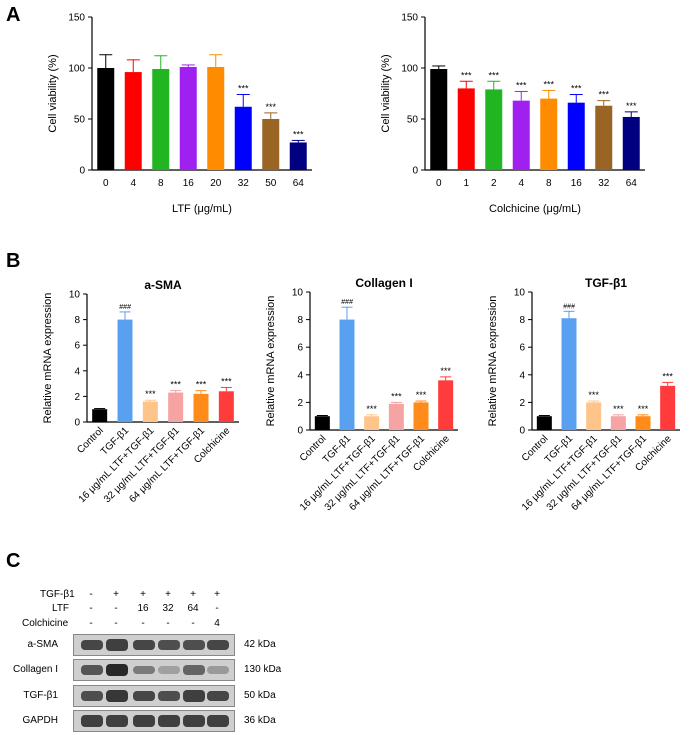 Image resolution: width=700 pixels, height=735 pixels. I want to click on chart-a1-x-tick-label: 20, so click(216, 183).